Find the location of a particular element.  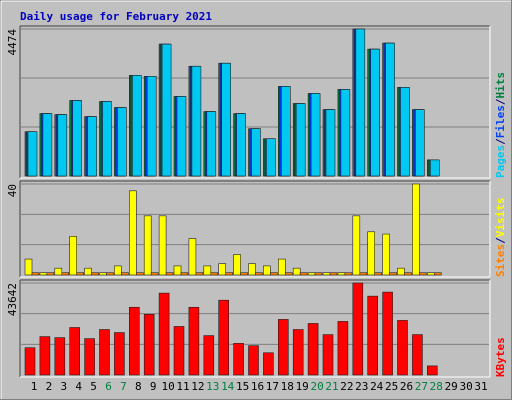

x-tick-label: 3 is located at coordinates (63, 386).